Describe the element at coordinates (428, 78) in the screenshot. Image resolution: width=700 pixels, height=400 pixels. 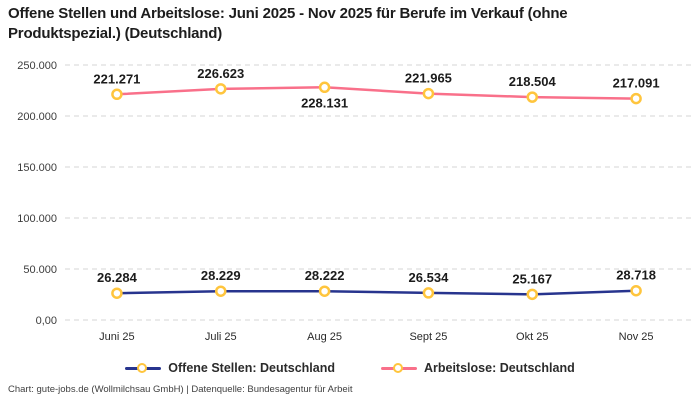
I see `data-point-label: 221.965` at that location.